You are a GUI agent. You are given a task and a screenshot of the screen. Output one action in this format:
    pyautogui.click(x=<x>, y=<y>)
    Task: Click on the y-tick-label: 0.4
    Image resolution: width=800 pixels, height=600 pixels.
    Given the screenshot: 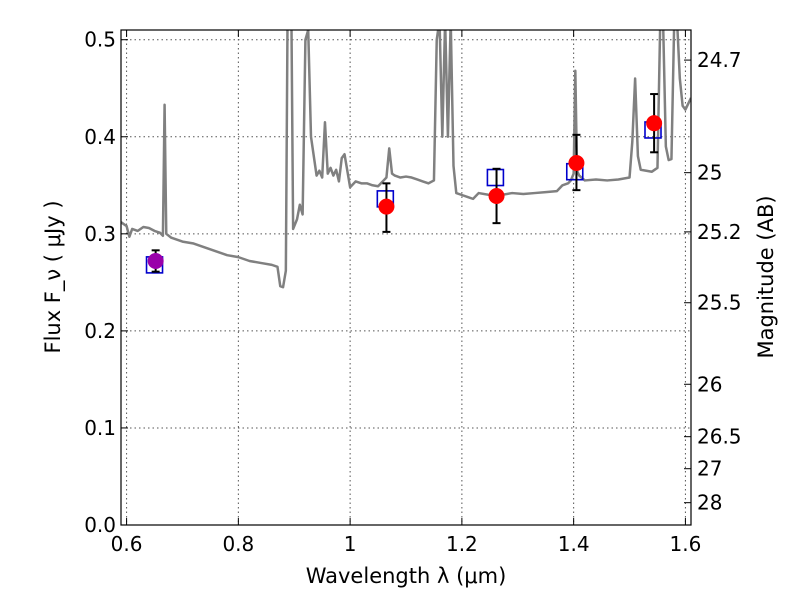 What is the action you would take?
    pyautogui.click(x=100, y=137)
    